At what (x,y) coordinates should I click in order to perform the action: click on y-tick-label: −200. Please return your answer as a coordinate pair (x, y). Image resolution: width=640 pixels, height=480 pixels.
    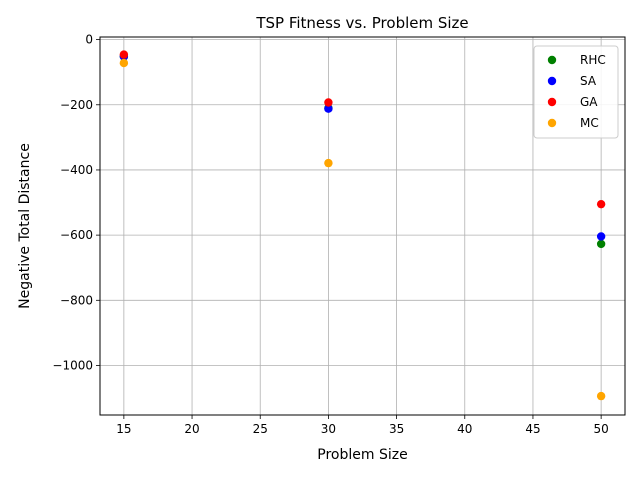
    Looking at the image, I should click on (76, 105).